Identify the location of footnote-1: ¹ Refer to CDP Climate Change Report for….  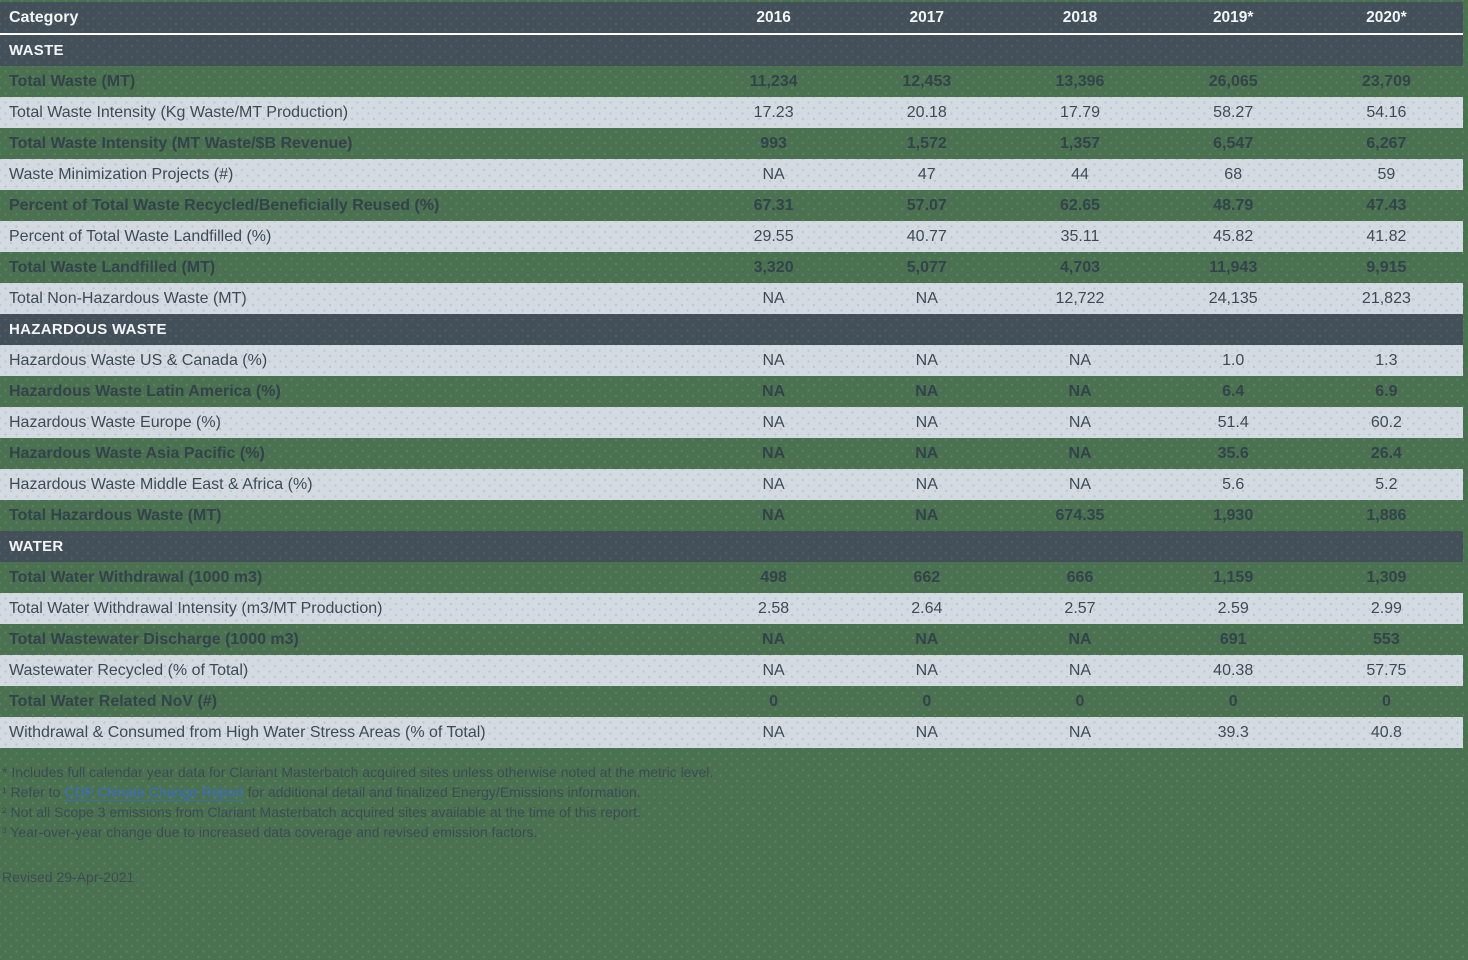
(735, 792).